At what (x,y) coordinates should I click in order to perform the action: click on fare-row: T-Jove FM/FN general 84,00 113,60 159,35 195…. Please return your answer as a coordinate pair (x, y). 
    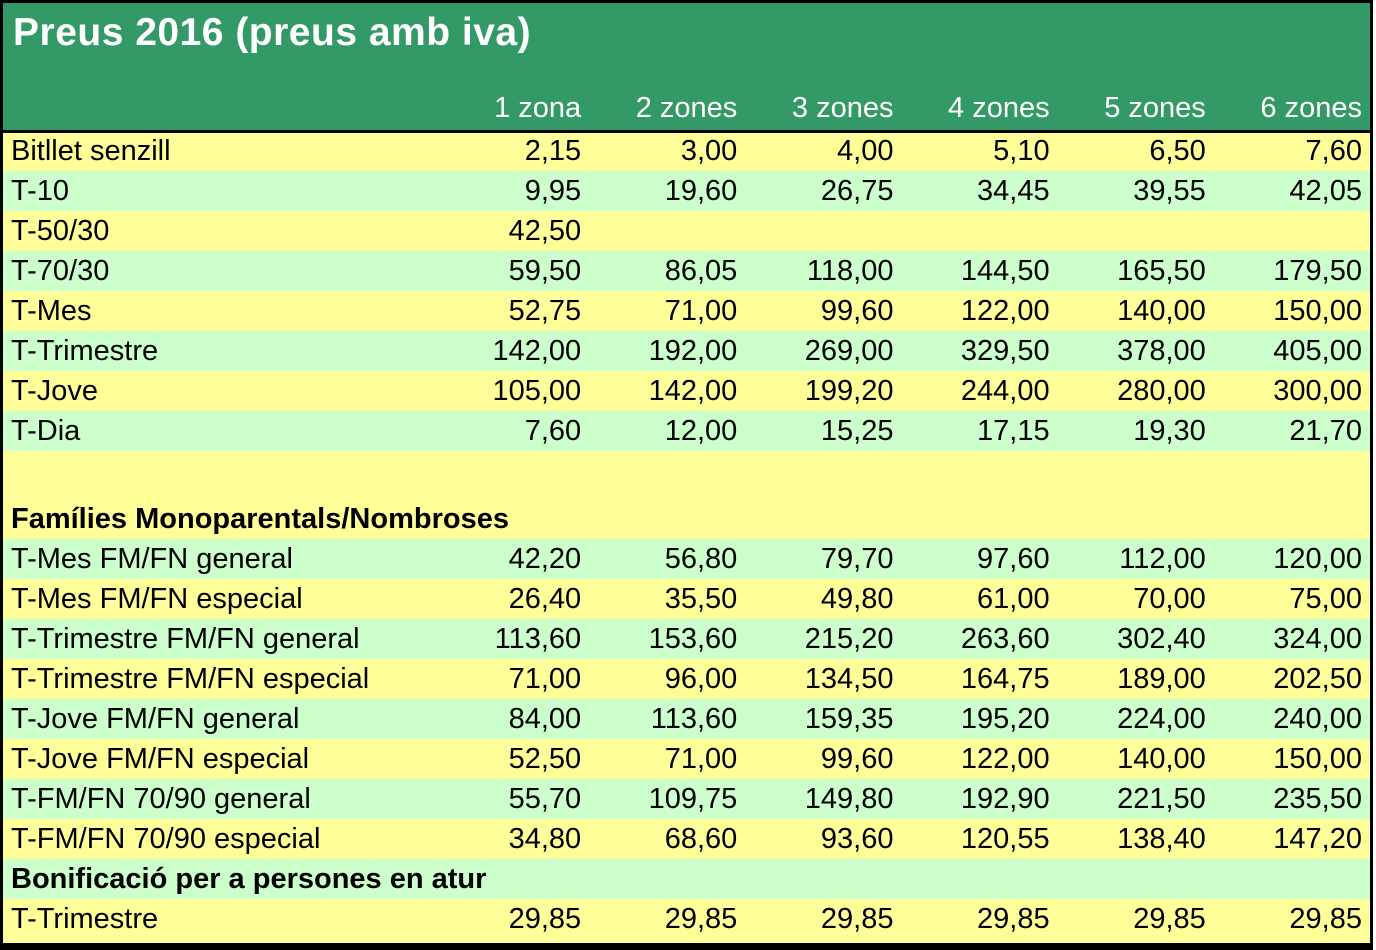
    Looking at the image, I should click on (686, 719).